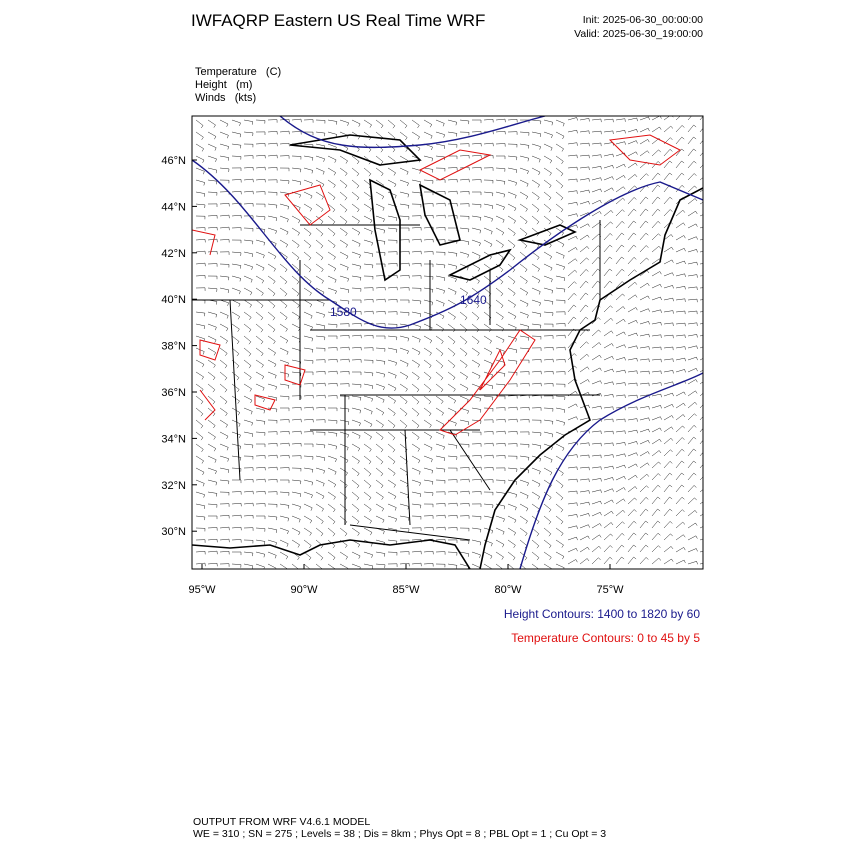 This screenshot has height=850, width=850. I want to click on lat-label: 38°N, so click(173, 347).